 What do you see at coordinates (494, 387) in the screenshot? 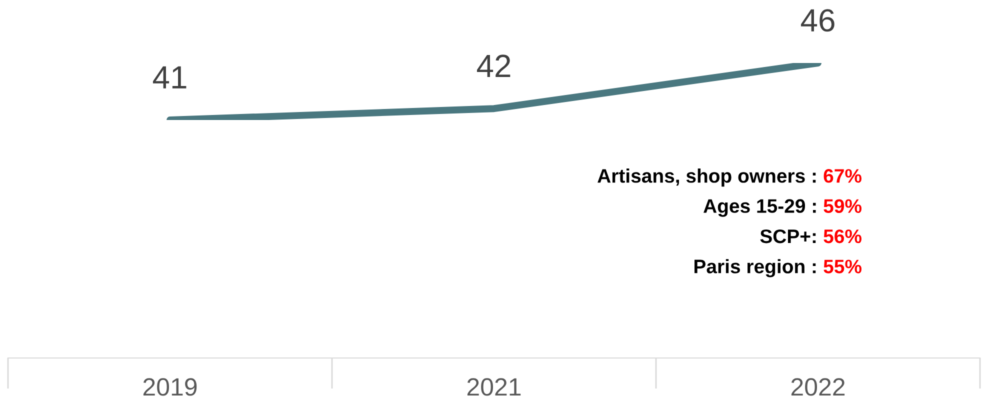
I see `x-tick-label: 2021` at bounding box center [494, 387].